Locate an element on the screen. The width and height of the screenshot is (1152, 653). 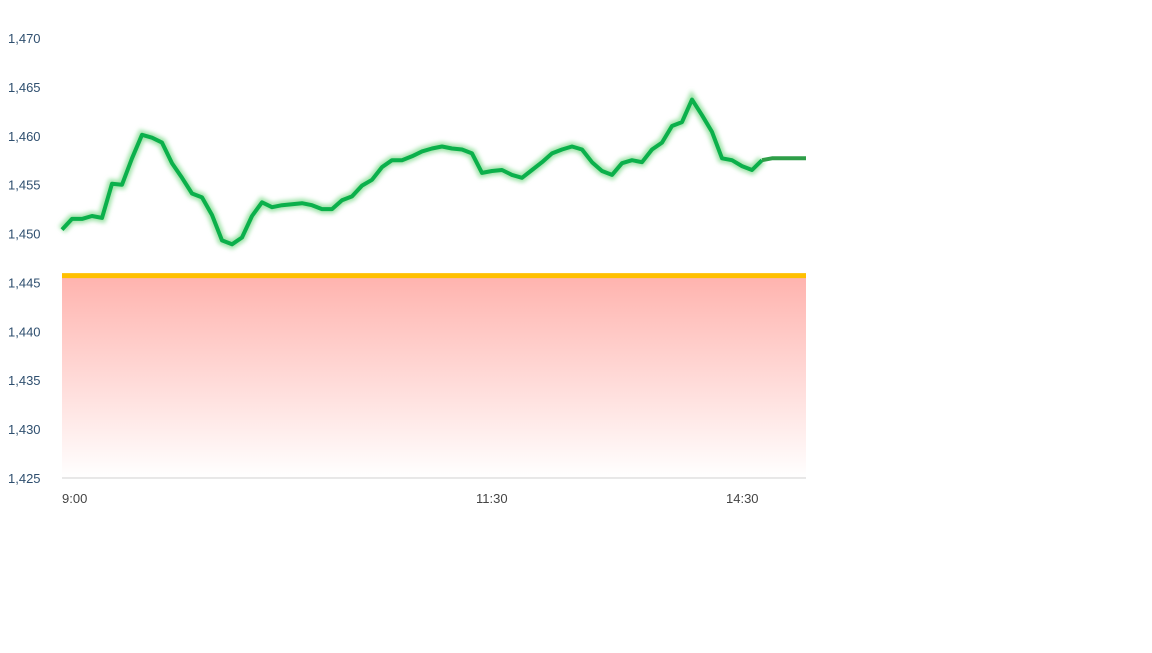
x-axis: 9:00 11:30 14:30 is located at coordinates (410, 498).